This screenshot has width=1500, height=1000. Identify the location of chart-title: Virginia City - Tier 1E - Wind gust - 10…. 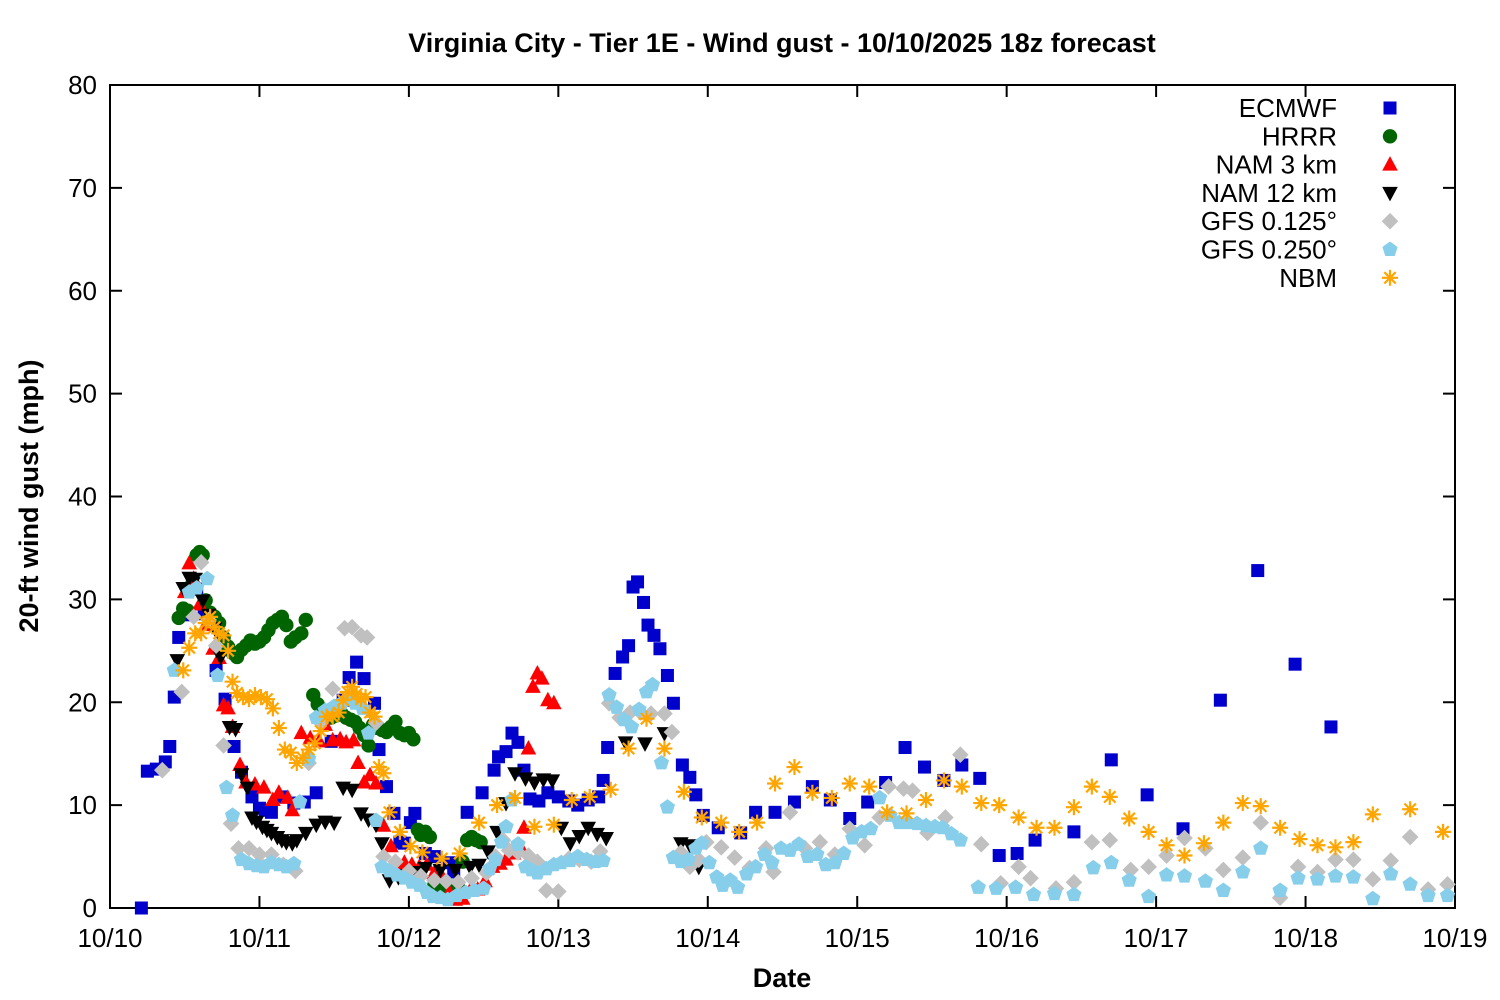
(782, 43).